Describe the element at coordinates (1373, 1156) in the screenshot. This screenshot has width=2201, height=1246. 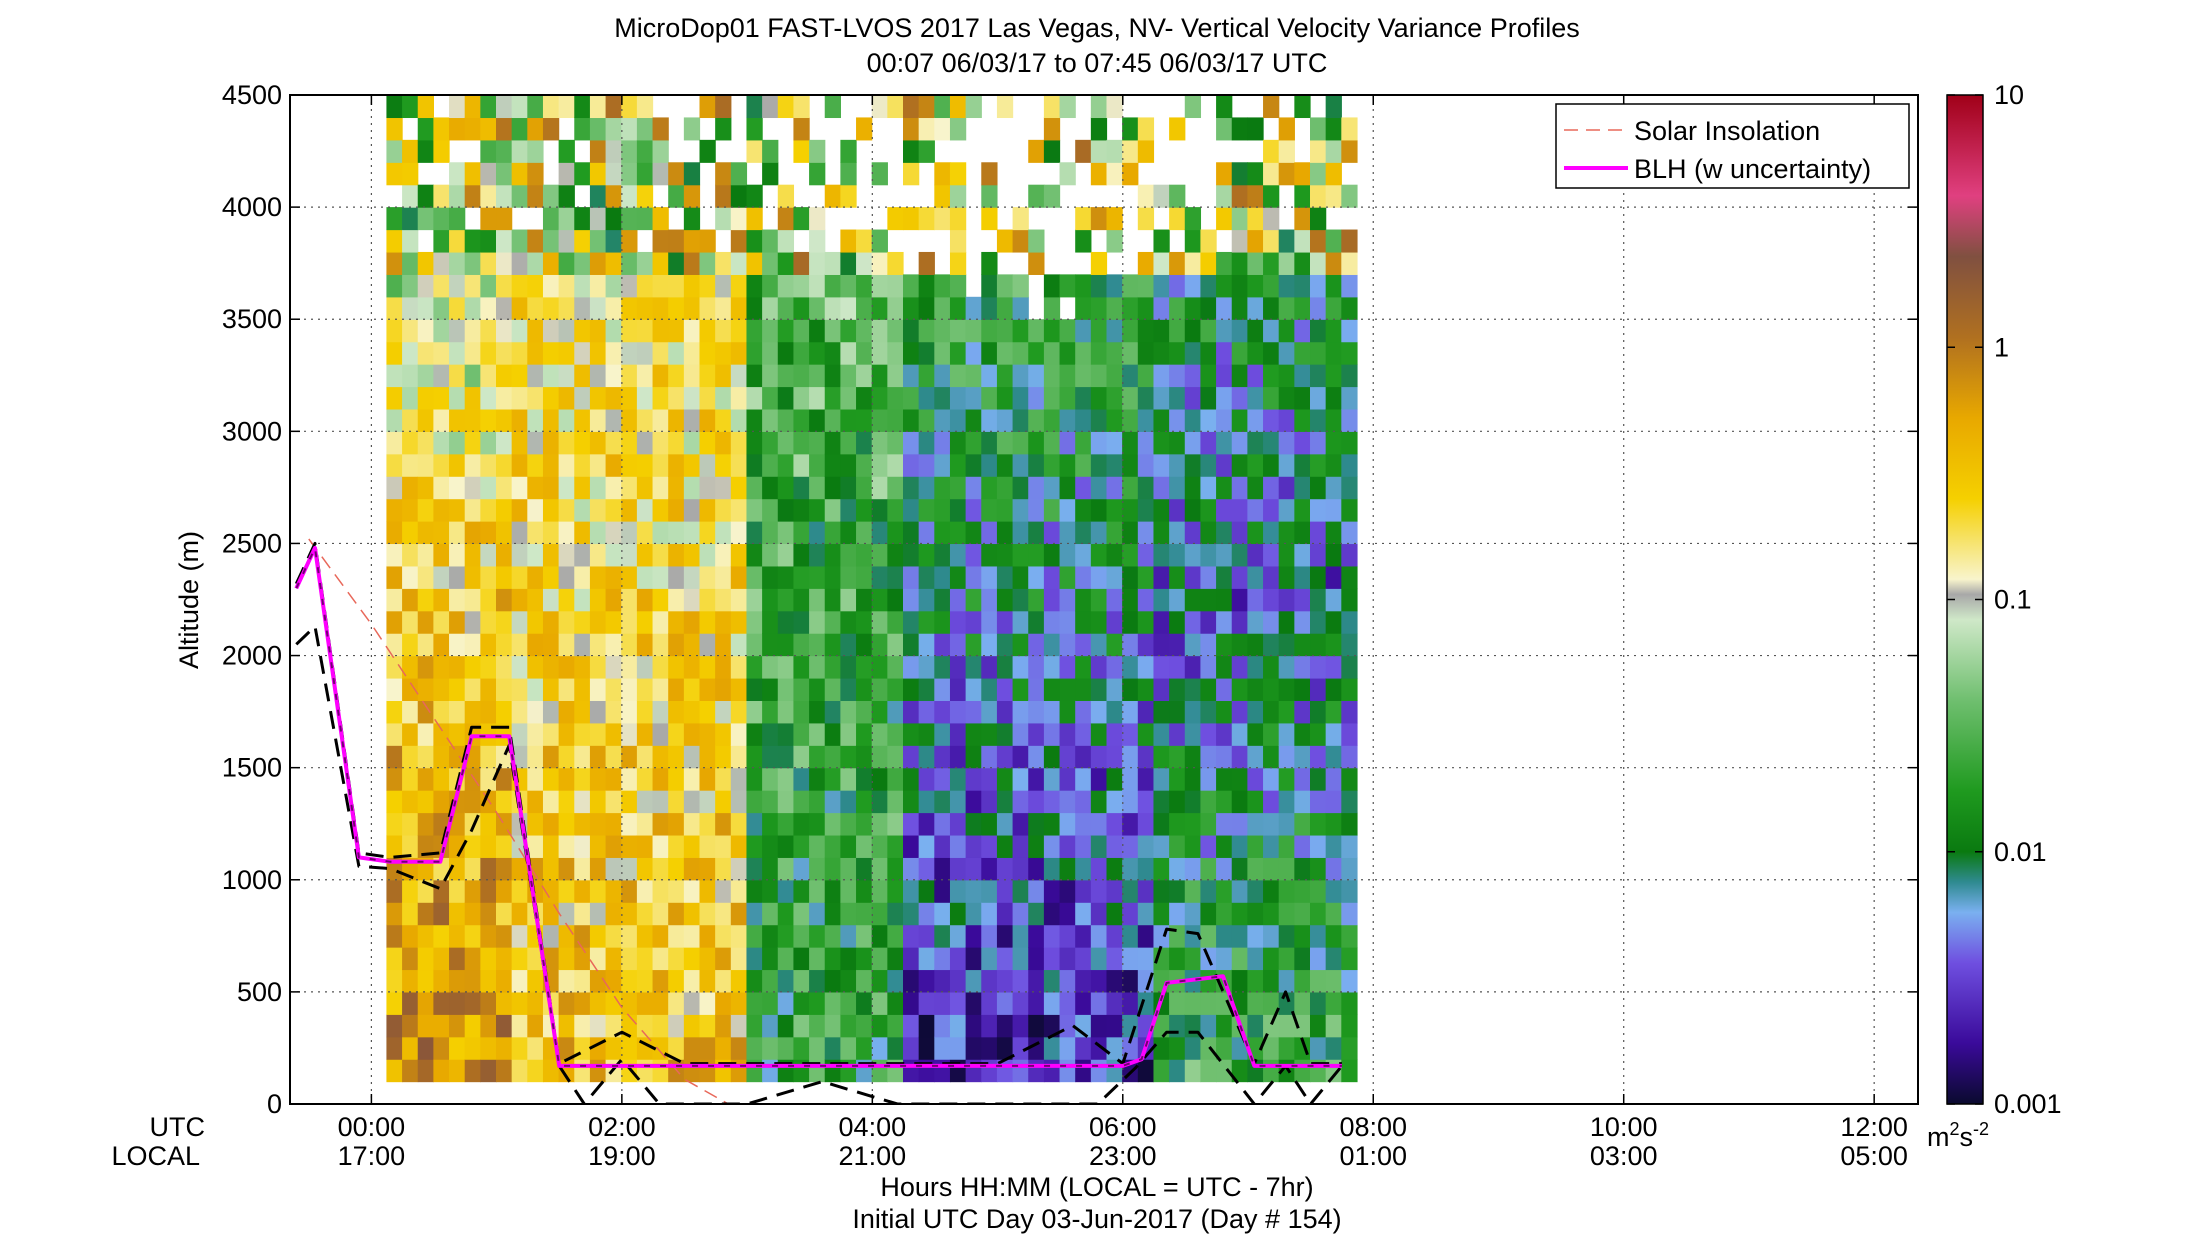
I see `x-tick-label-local: 01:00` at that location.